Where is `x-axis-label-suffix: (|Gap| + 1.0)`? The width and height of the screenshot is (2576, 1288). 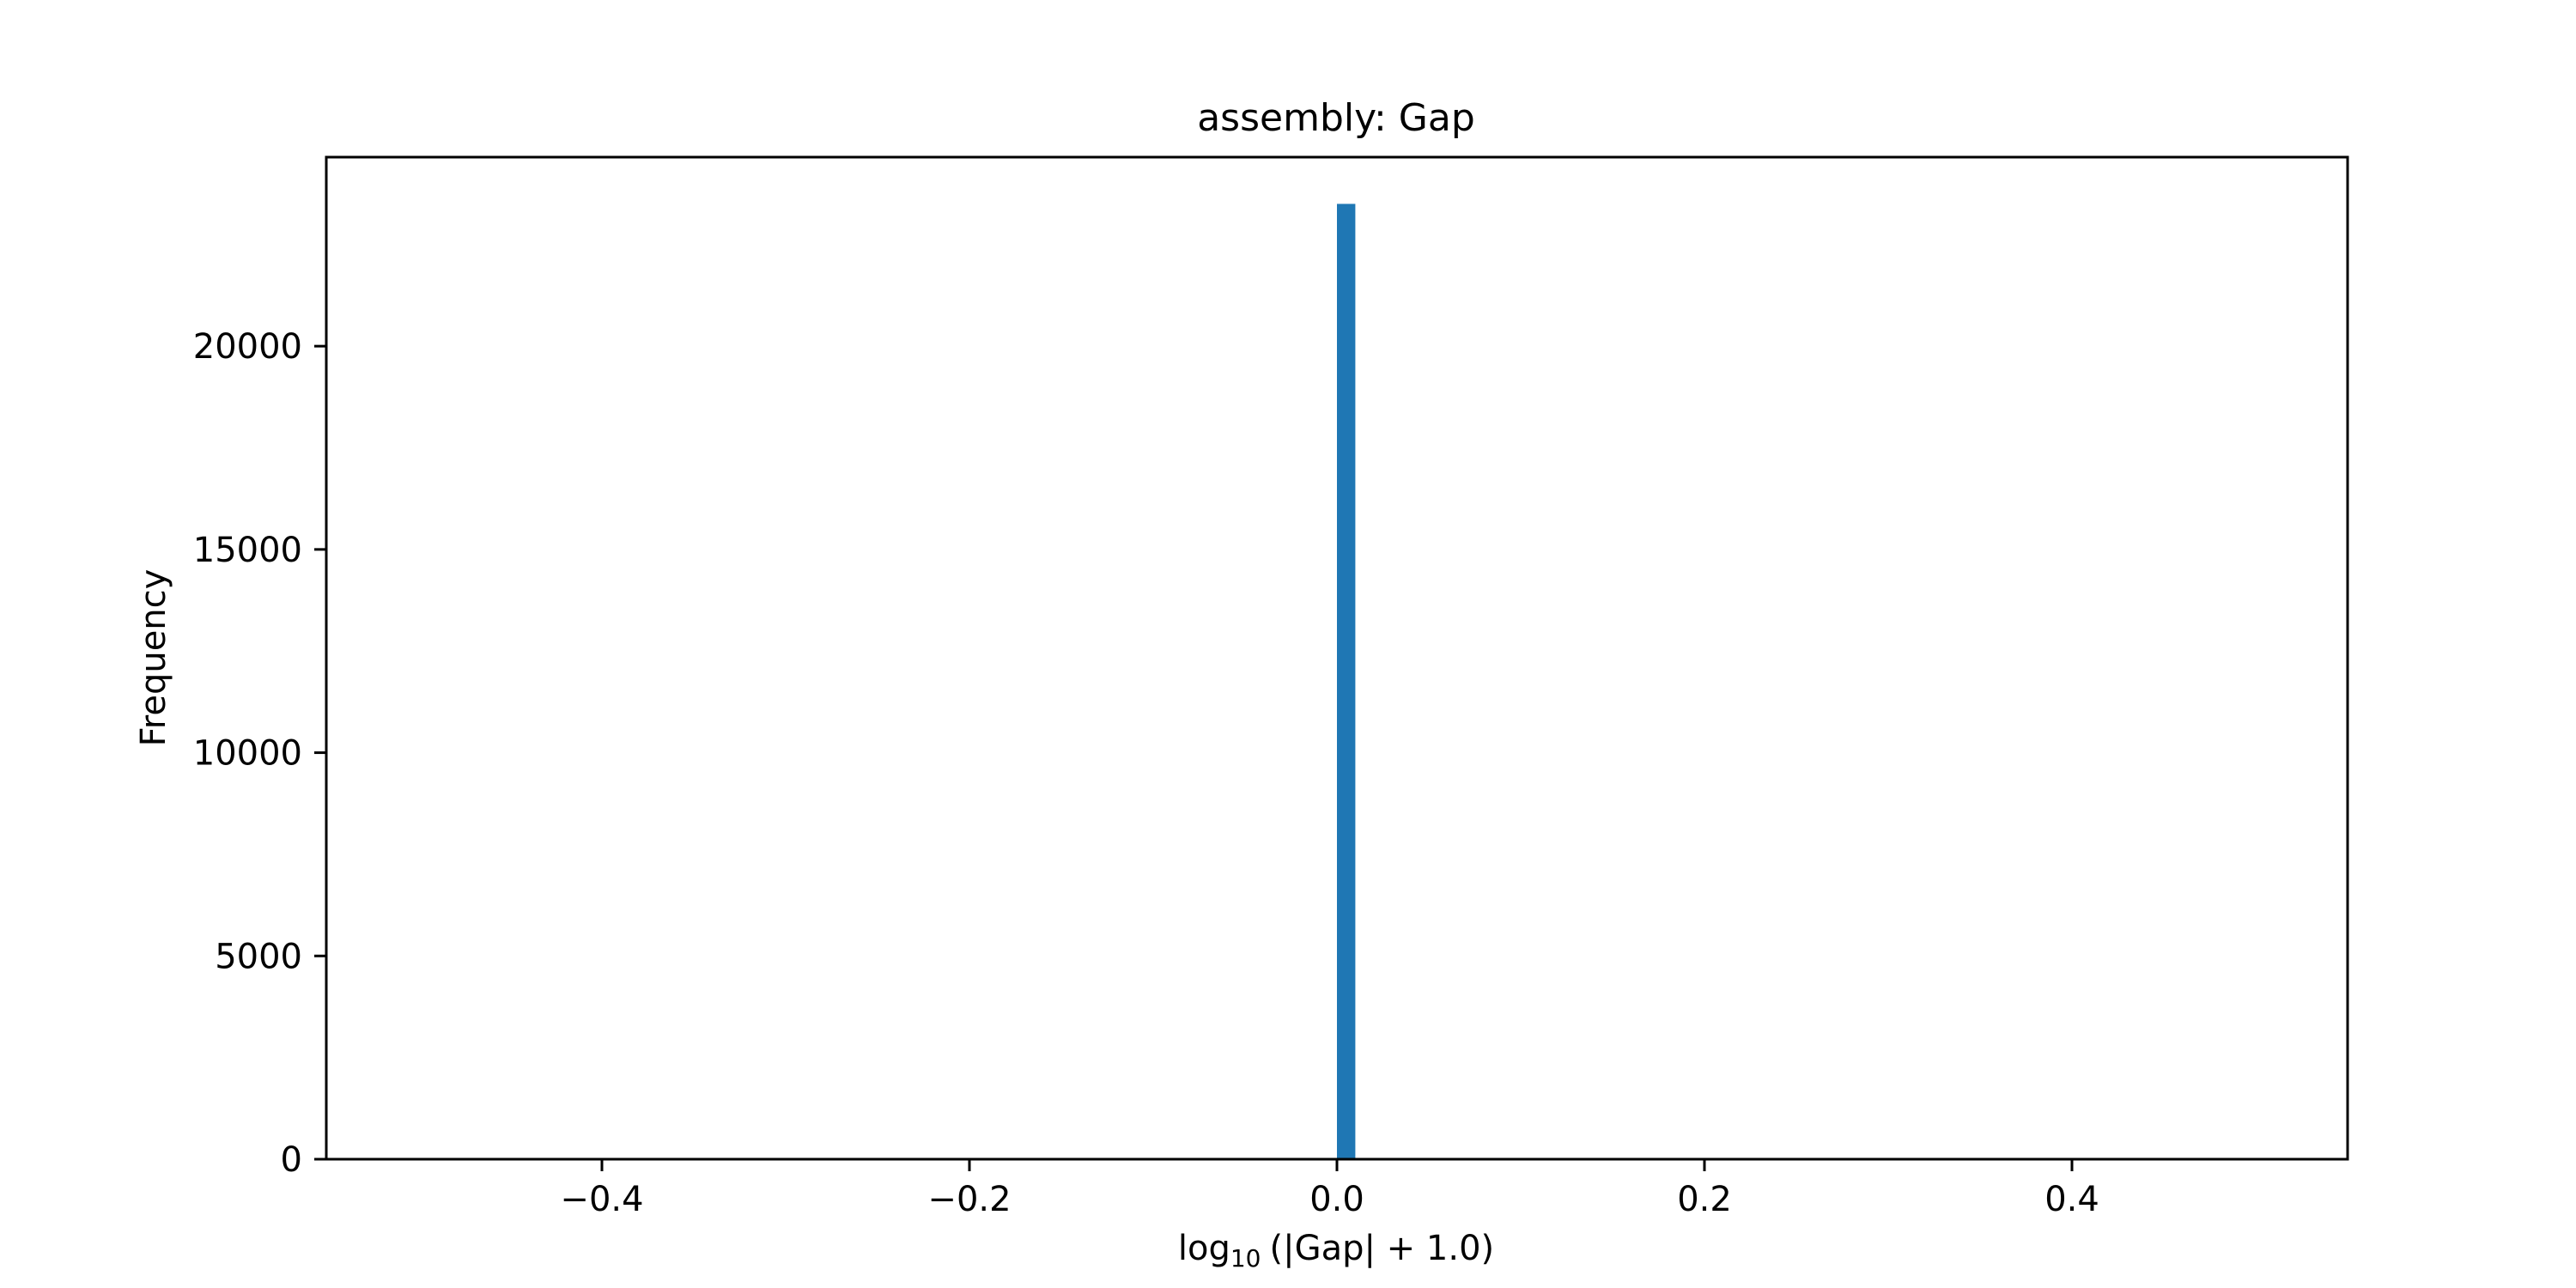 x-axis-label-suffix: (|Gap| + 1.0) is located at coordinates (1382, 1248).